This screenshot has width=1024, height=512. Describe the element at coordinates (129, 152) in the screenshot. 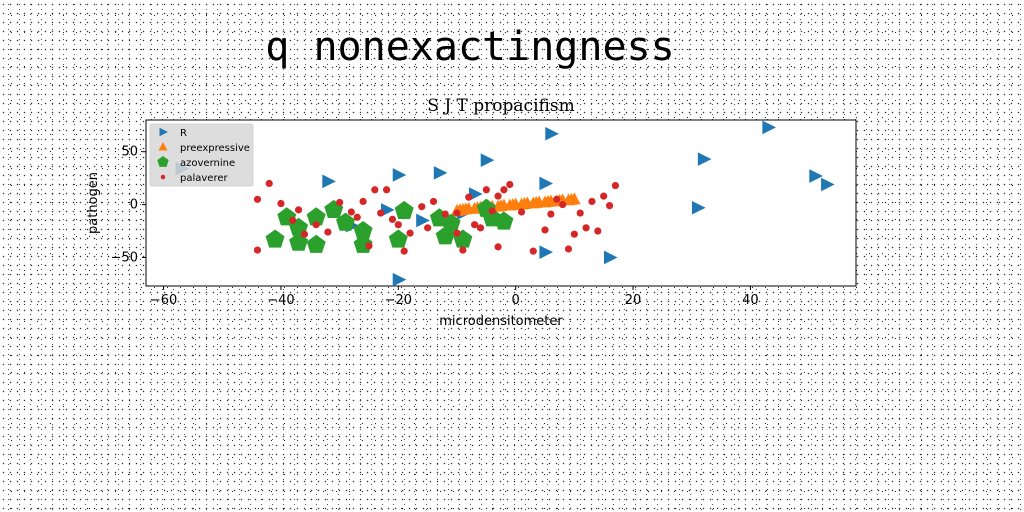

I see `y-tick-label: 50` at that location.